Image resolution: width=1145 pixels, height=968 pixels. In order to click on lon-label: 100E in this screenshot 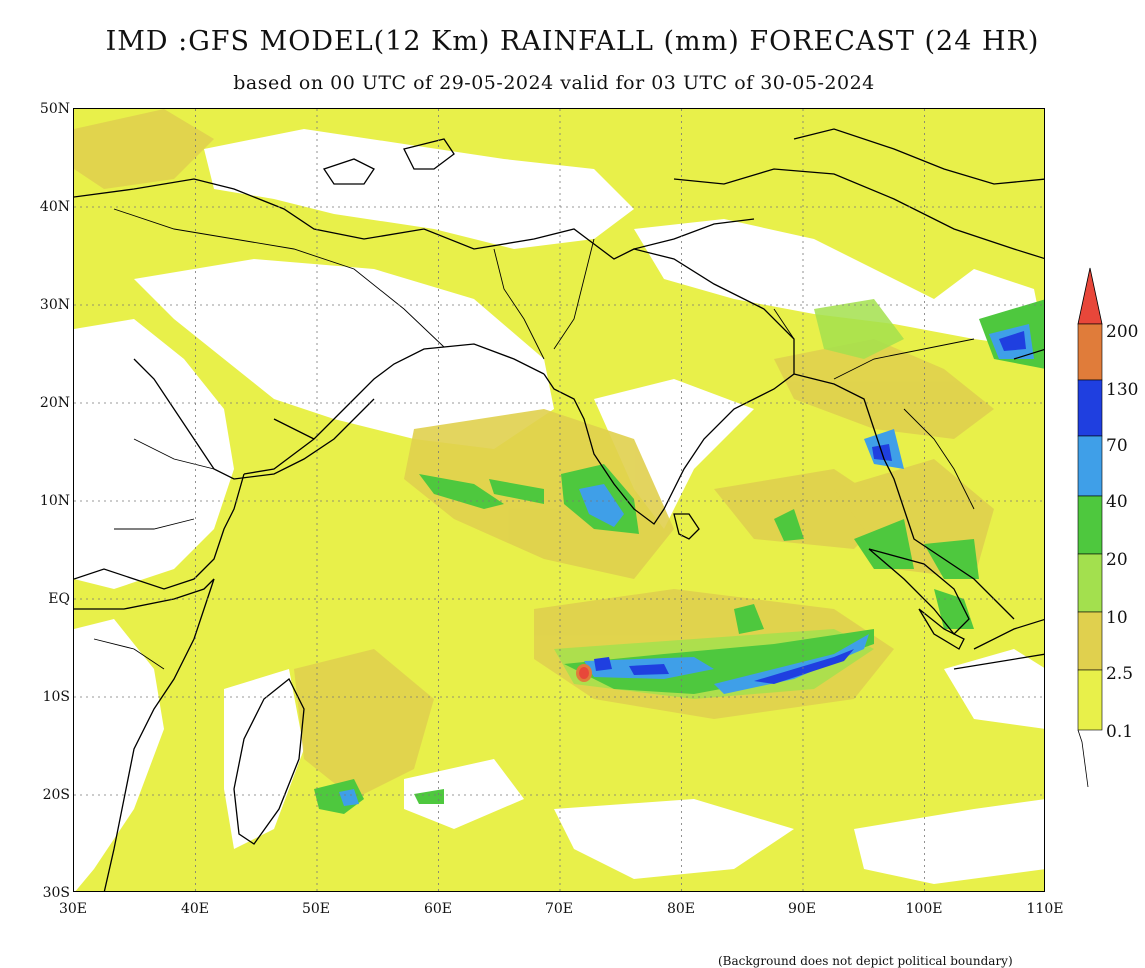, I will do `click(924, 909)`.